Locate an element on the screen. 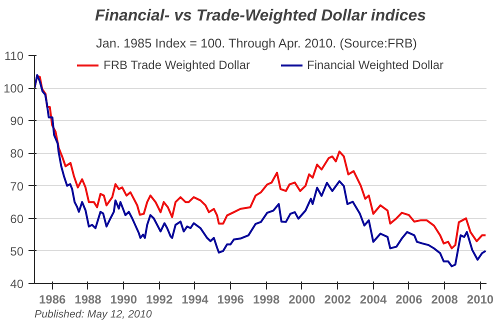 The height and width of the screenshot is (320, 500). chart-title: Financial- vs Trade-Weighted Dollar indices is located at coordinates (260, 16).